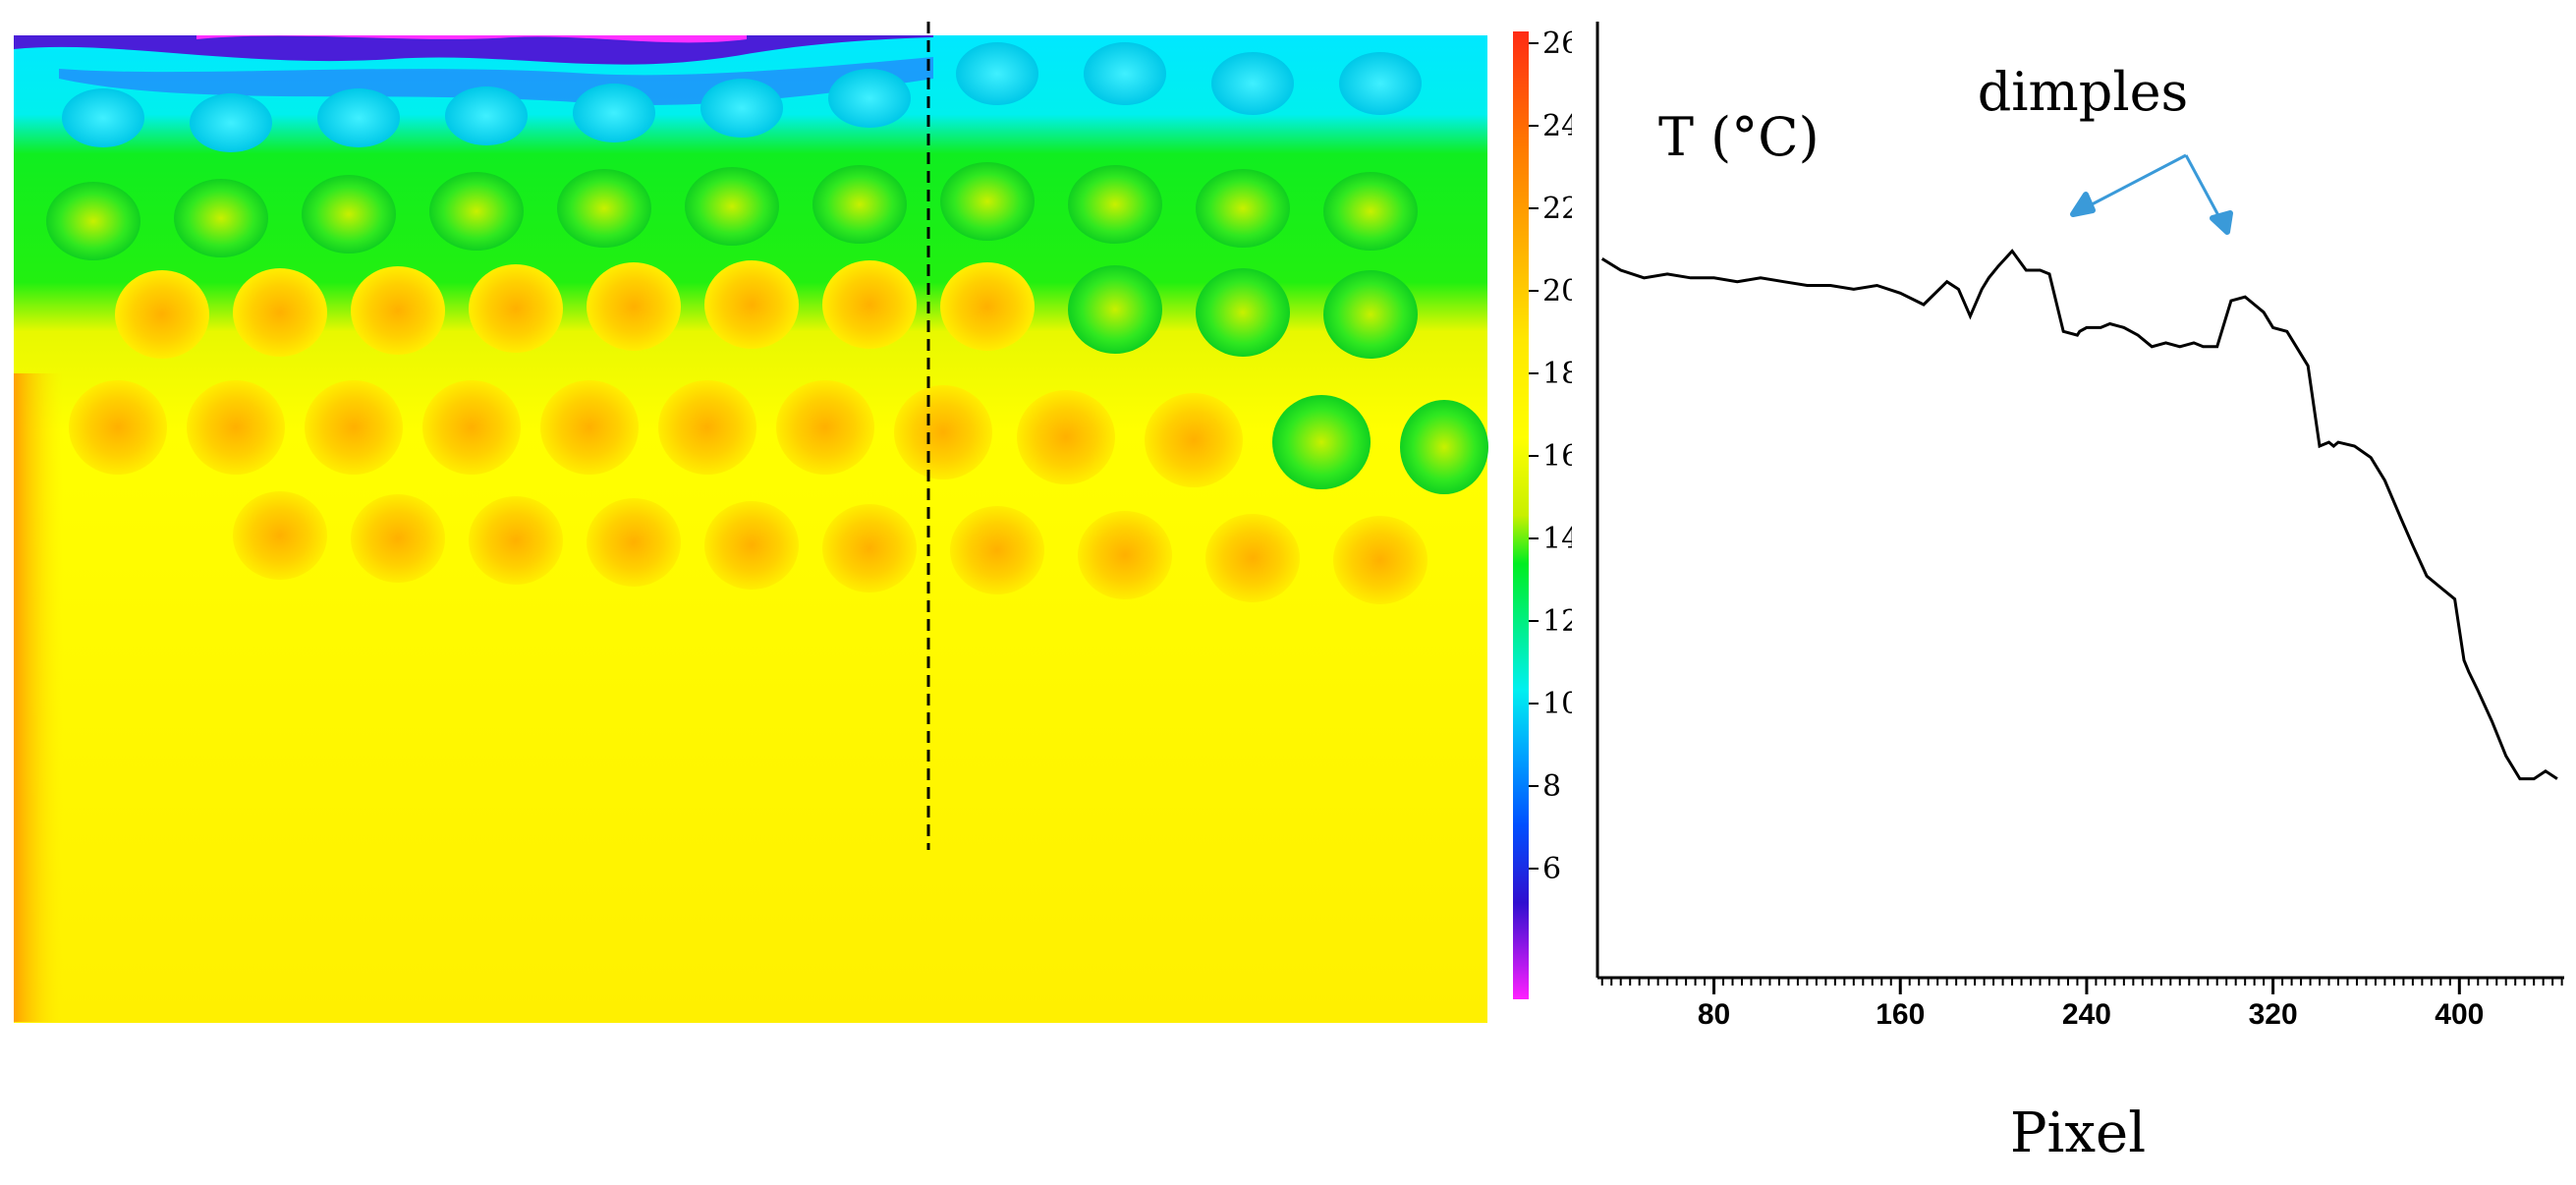 The width and height of the screenshot is (2576, 1185). What do you see at coordinates (1739, 137) in the screenshot?
I see `y-axis-label: T (°C)` at bounding box center [1739, 137].